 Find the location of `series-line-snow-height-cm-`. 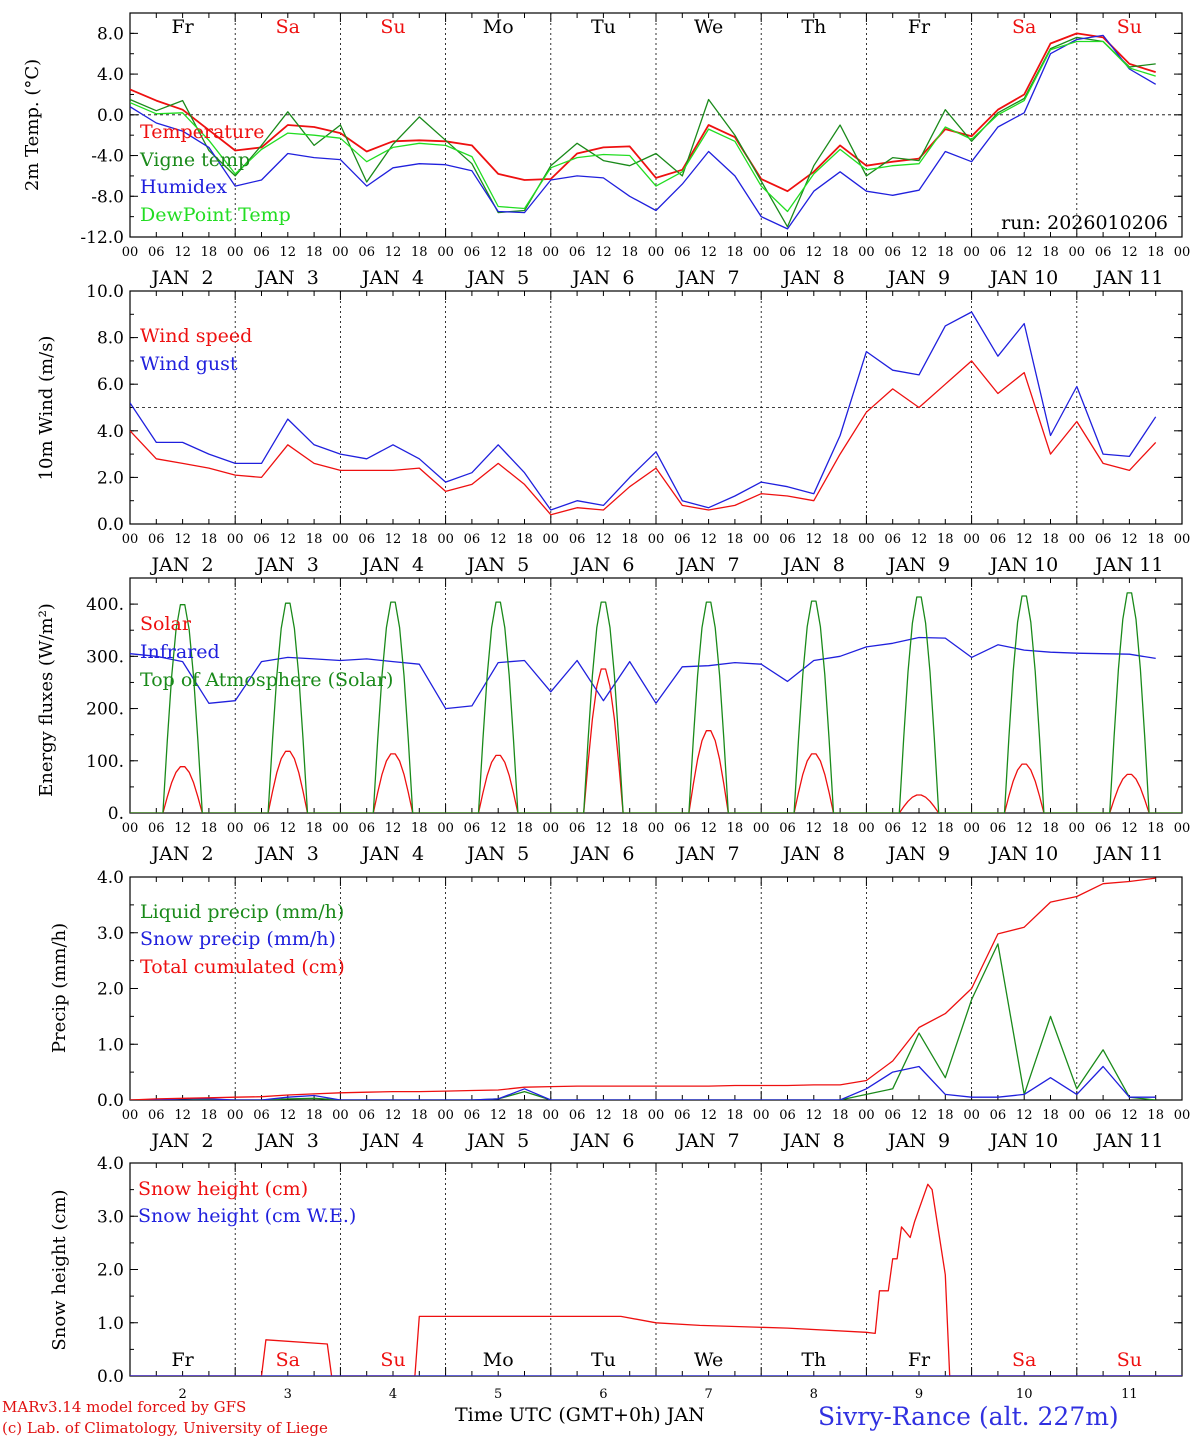

series-line-snow-height-cm- is located at coordinates (656, 1279).